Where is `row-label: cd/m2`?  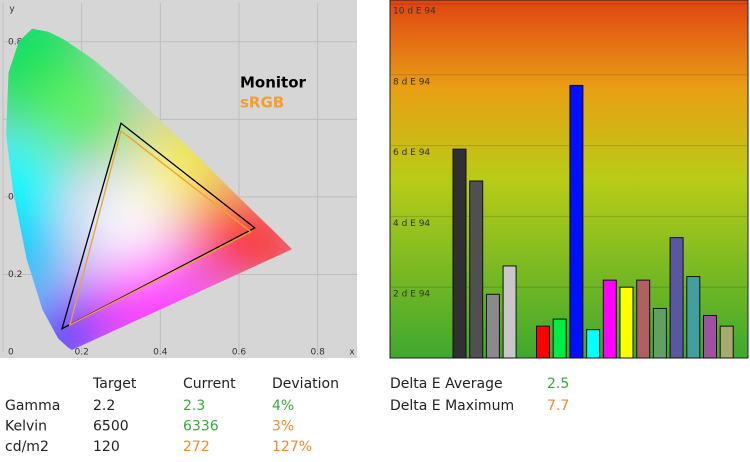
row-label: cd/m2 is located at coordinates (27, 447).